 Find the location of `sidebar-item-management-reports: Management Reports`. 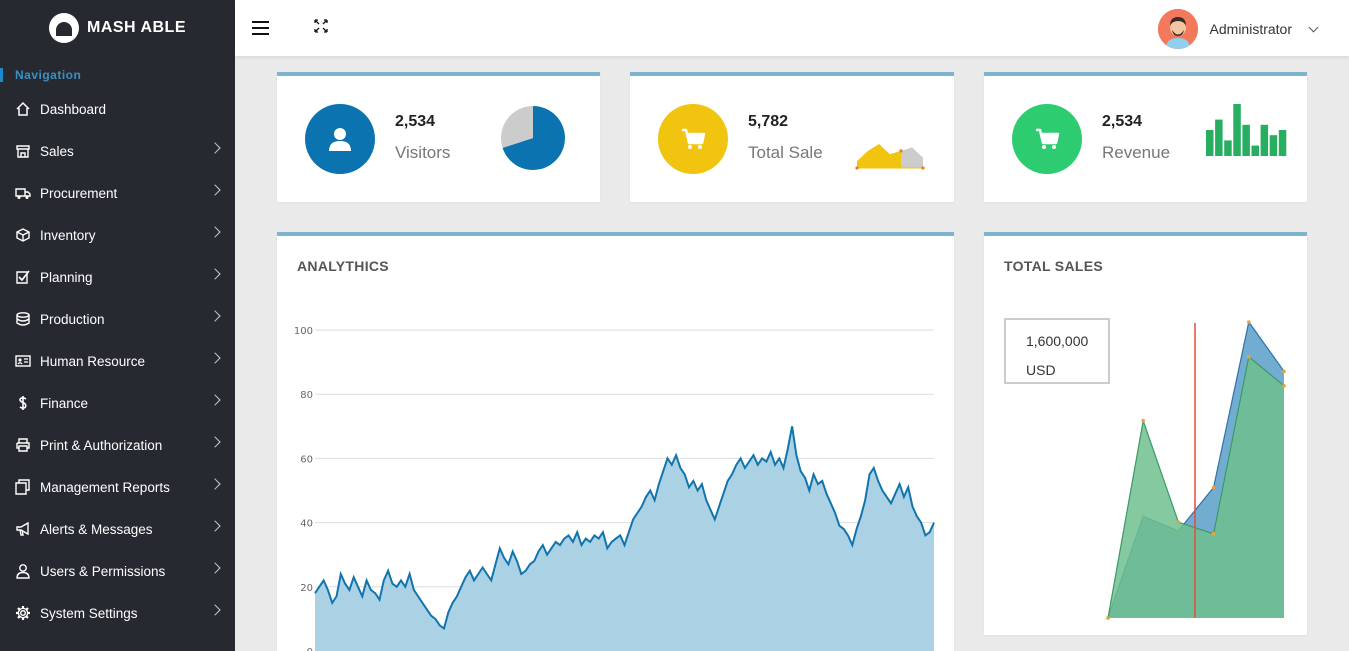

sidebar-item-management-reports: Management Reports is located at coordinates (117, 487).